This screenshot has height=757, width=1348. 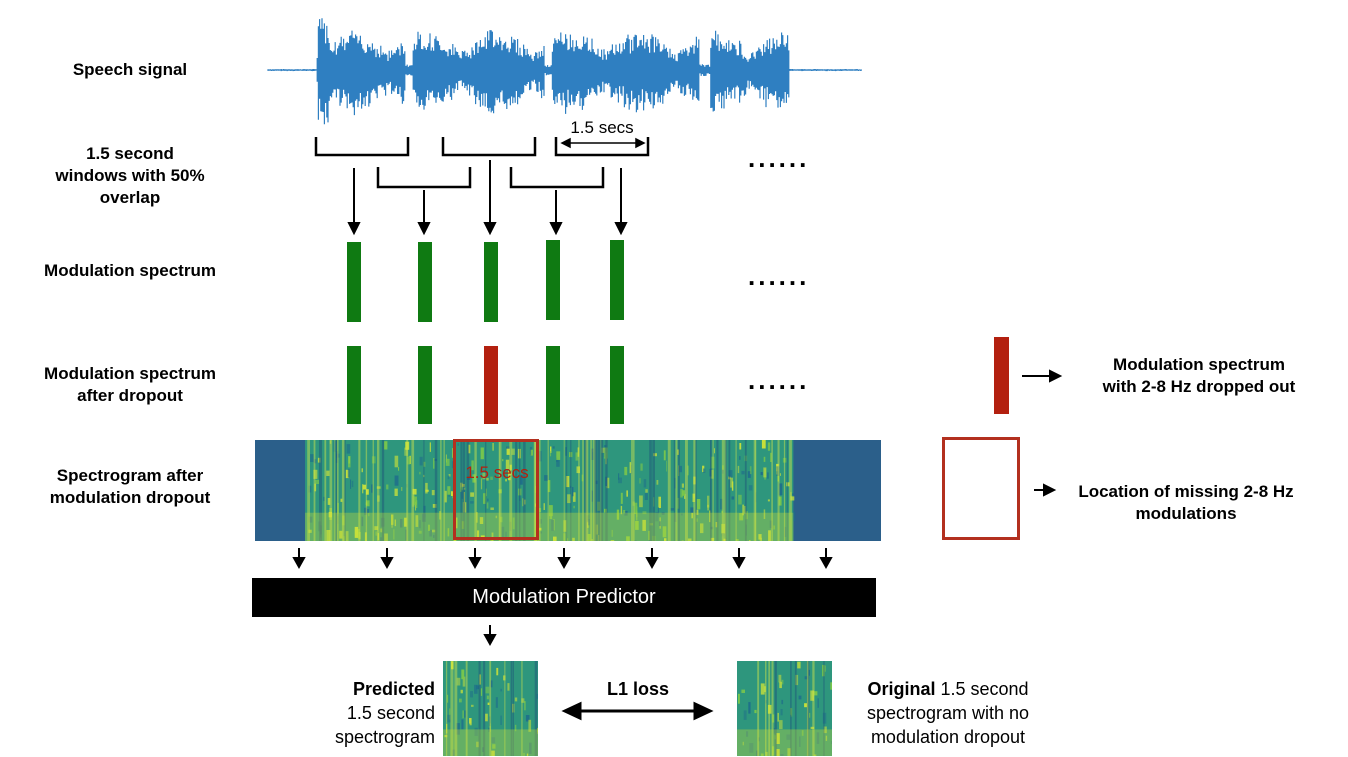 What do you see at coordinates (981, 488) in the screenshot?
I see `legend-missing-box` at bounding box center [981, 488].